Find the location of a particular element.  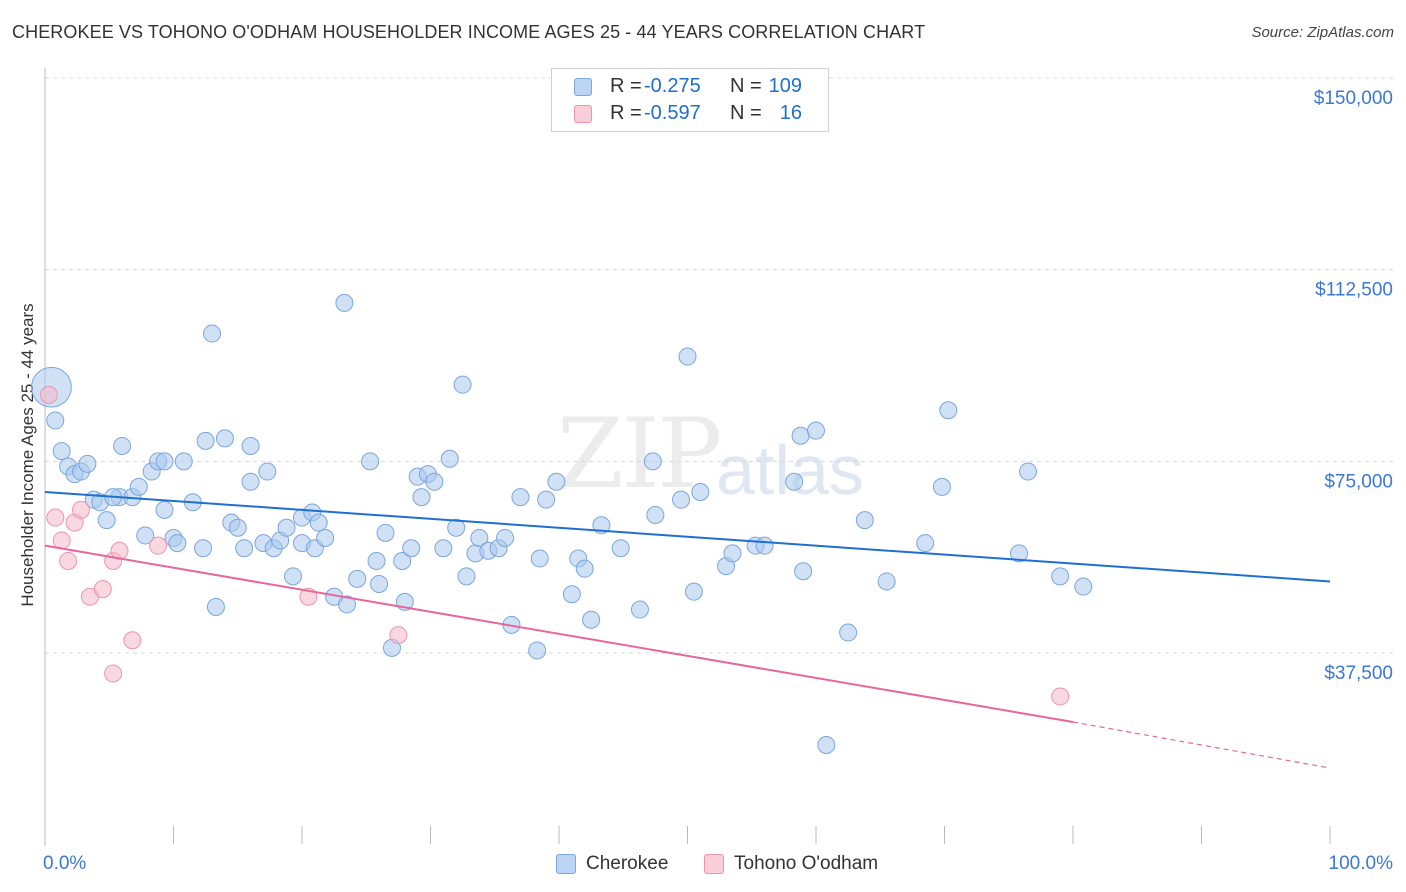

stats-legend: R = -0.275 N = 109 R = -0.597 N = 16 is located at coordinates (690, 100).